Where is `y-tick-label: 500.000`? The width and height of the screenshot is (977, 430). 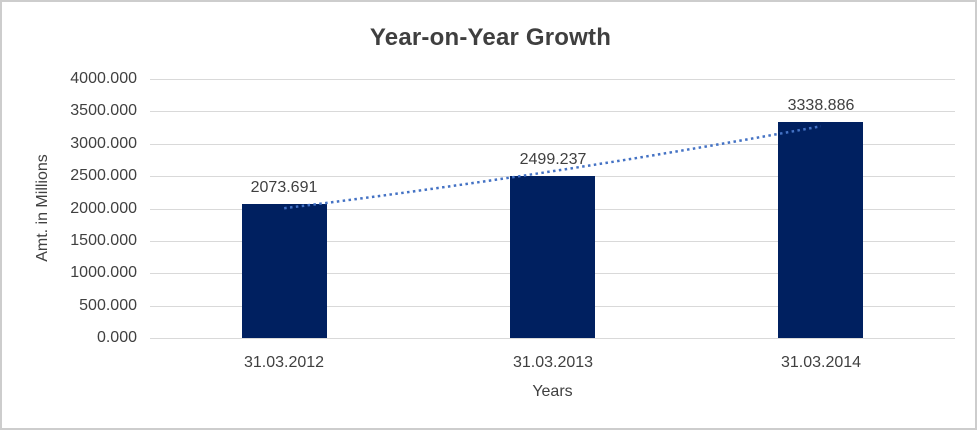 y-tick-label: 500.000 is located at coordinates (108, 305).